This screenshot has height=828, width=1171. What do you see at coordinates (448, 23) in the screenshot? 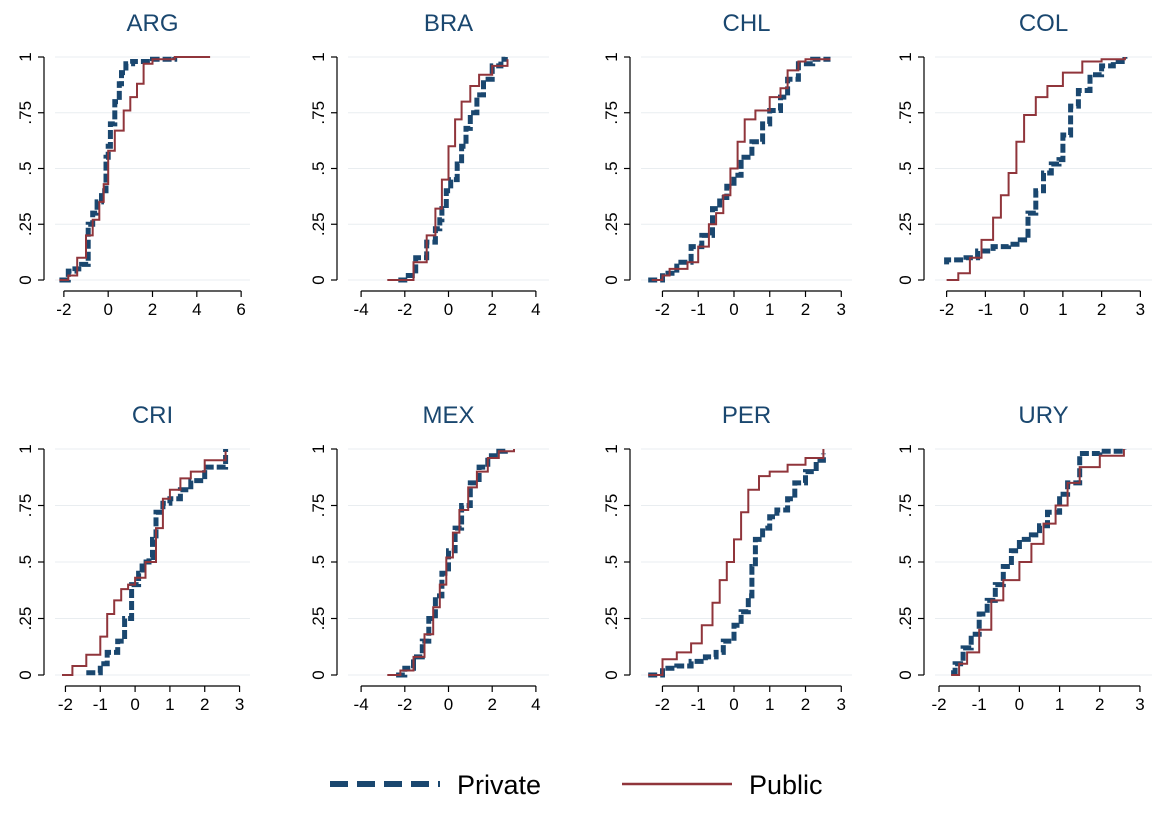
I see `panel-title: BRA` at bounding box center [448, 23].